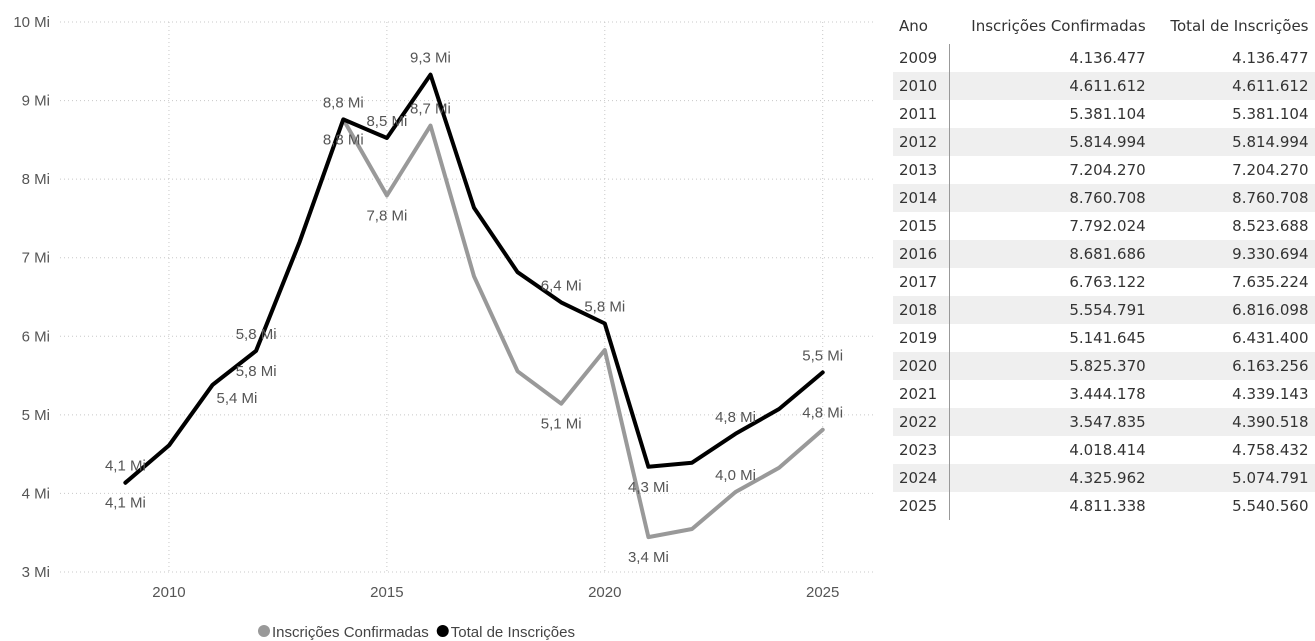 Image resolution: width=1315 pixels, height=641 pixels. Describe the element at coordinates (913, 26) in the screenshot. I see `header-ano: Ano` at that location.